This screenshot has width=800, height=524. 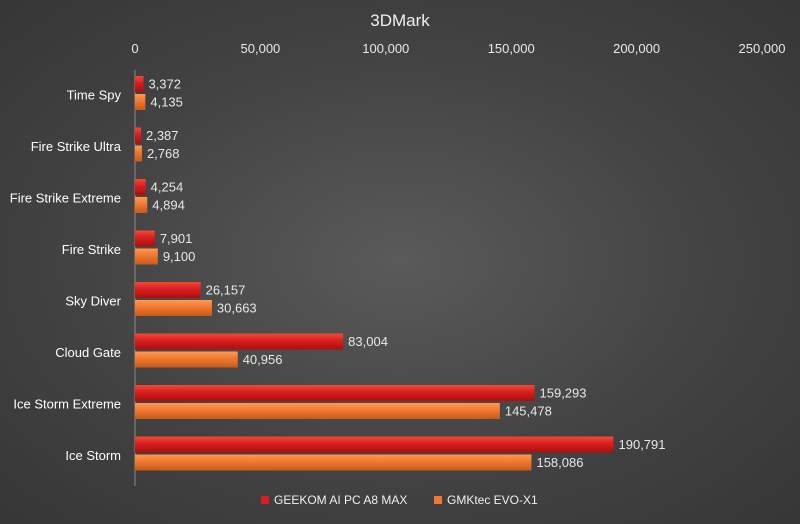 What do you see at coordinates (164, 84) in the screenshot?
I see `data-label: 3,372` at bounding box center [164, 84].